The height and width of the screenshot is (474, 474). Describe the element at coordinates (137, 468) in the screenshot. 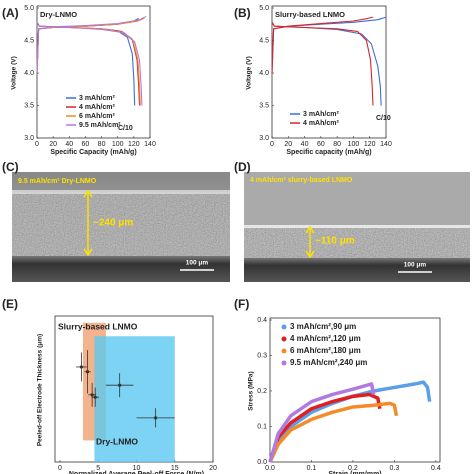

I see `x-tick-label: 10` at that location.